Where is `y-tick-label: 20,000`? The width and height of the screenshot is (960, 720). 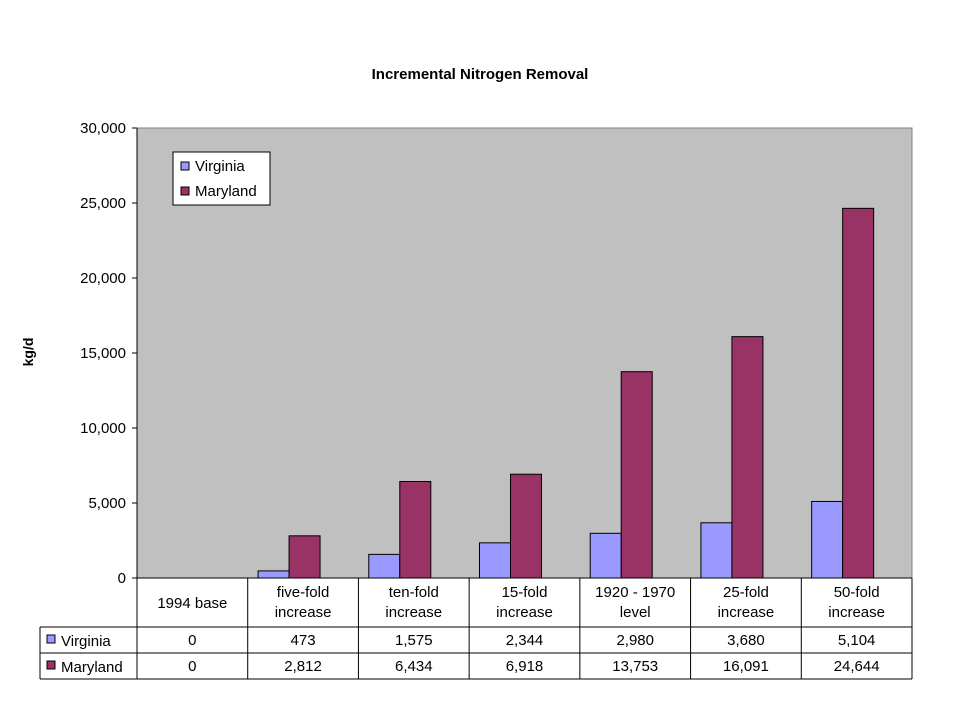 y-tick-label: 20,000 is located at coordinates (103, 278).